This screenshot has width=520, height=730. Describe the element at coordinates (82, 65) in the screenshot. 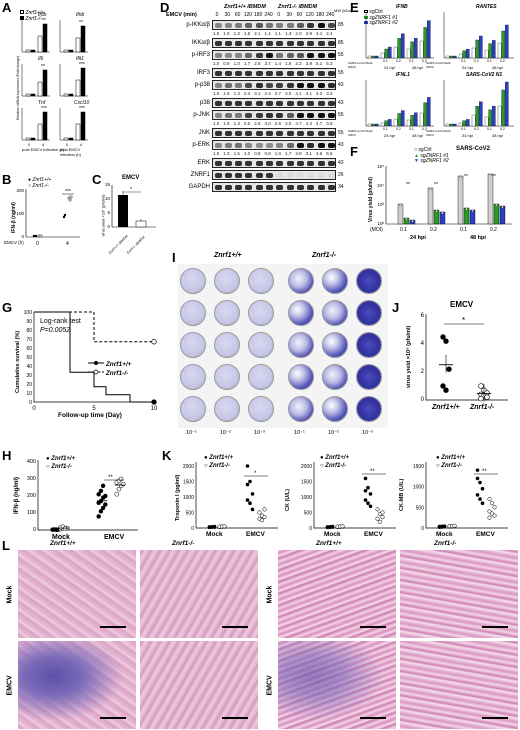

I see `a-sig-4: ***` at that location.